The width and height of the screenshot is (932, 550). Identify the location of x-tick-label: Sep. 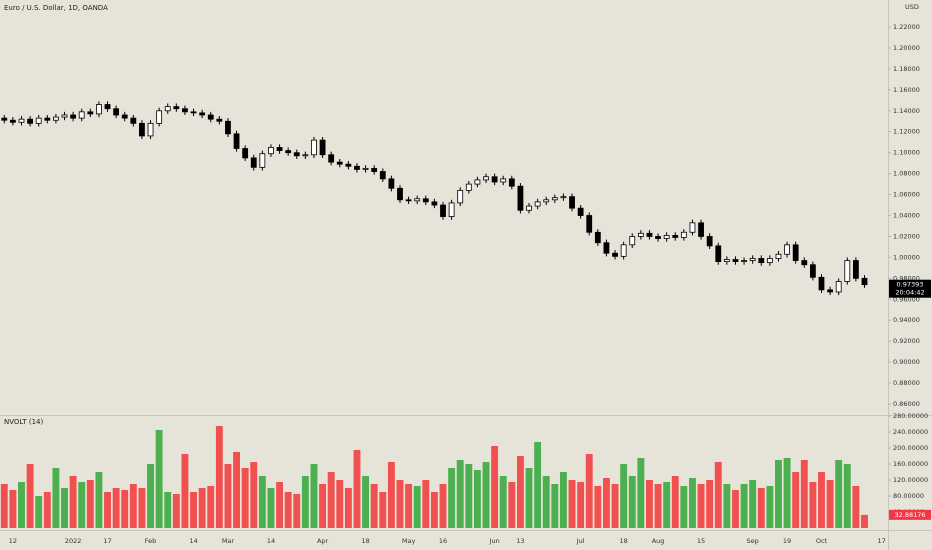
(753, 541).